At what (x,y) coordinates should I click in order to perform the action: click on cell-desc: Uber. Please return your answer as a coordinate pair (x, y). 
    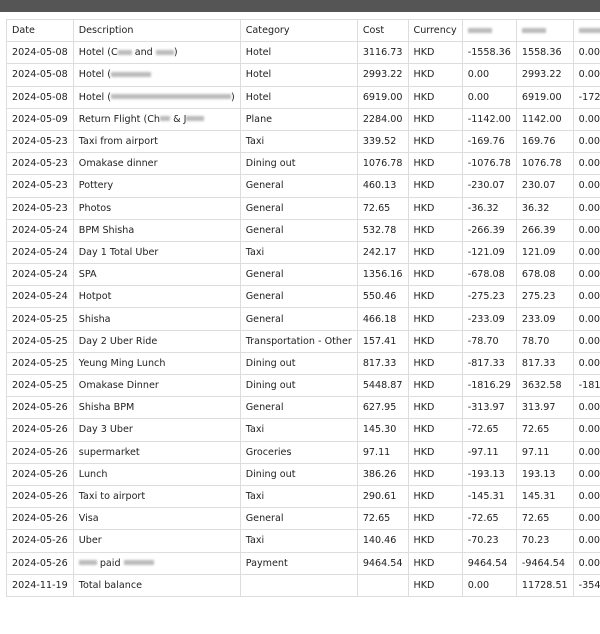
    Looking at the image, I should click on (156, 541).